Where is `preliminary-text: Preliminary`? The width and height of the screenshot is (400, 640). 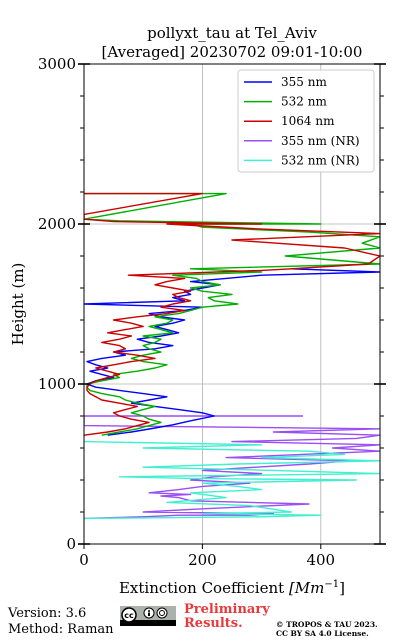 preliminary-text: Preliminary is located at coordinates (227, 609).